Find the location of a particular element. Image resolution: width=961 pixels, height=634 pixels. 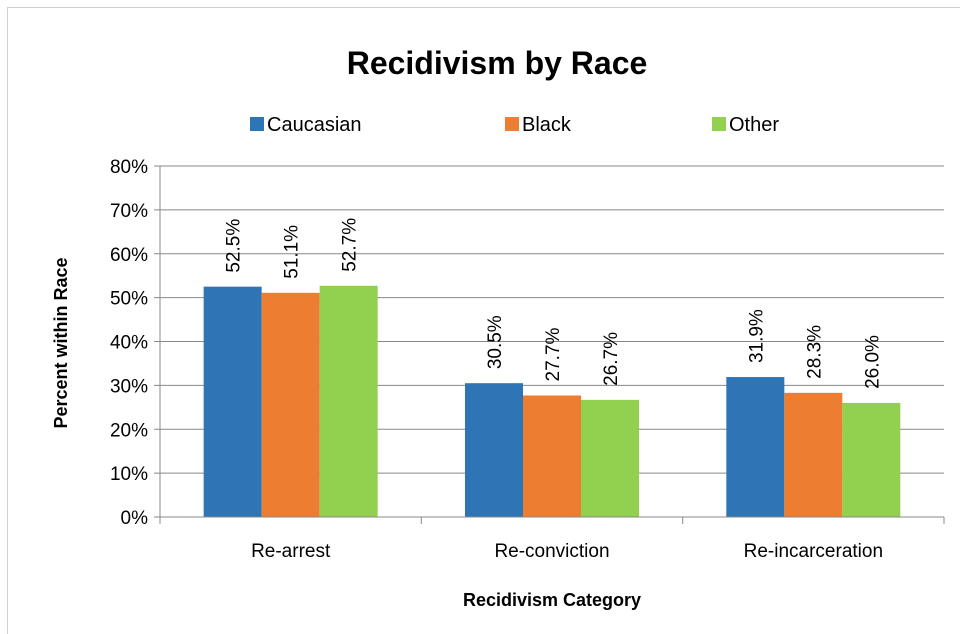

legend-item-caucasian: Caucasian is located at coordinates (306, 125).